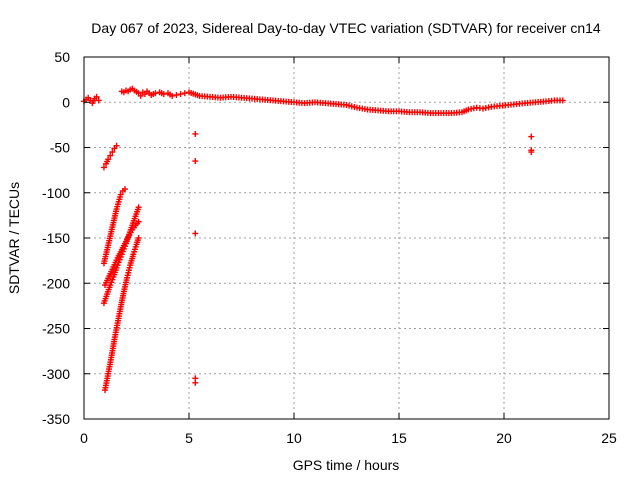 The width and height of the screenshot is (640, 480). I want to click on y-tick-label: -300, so click(56, 374).